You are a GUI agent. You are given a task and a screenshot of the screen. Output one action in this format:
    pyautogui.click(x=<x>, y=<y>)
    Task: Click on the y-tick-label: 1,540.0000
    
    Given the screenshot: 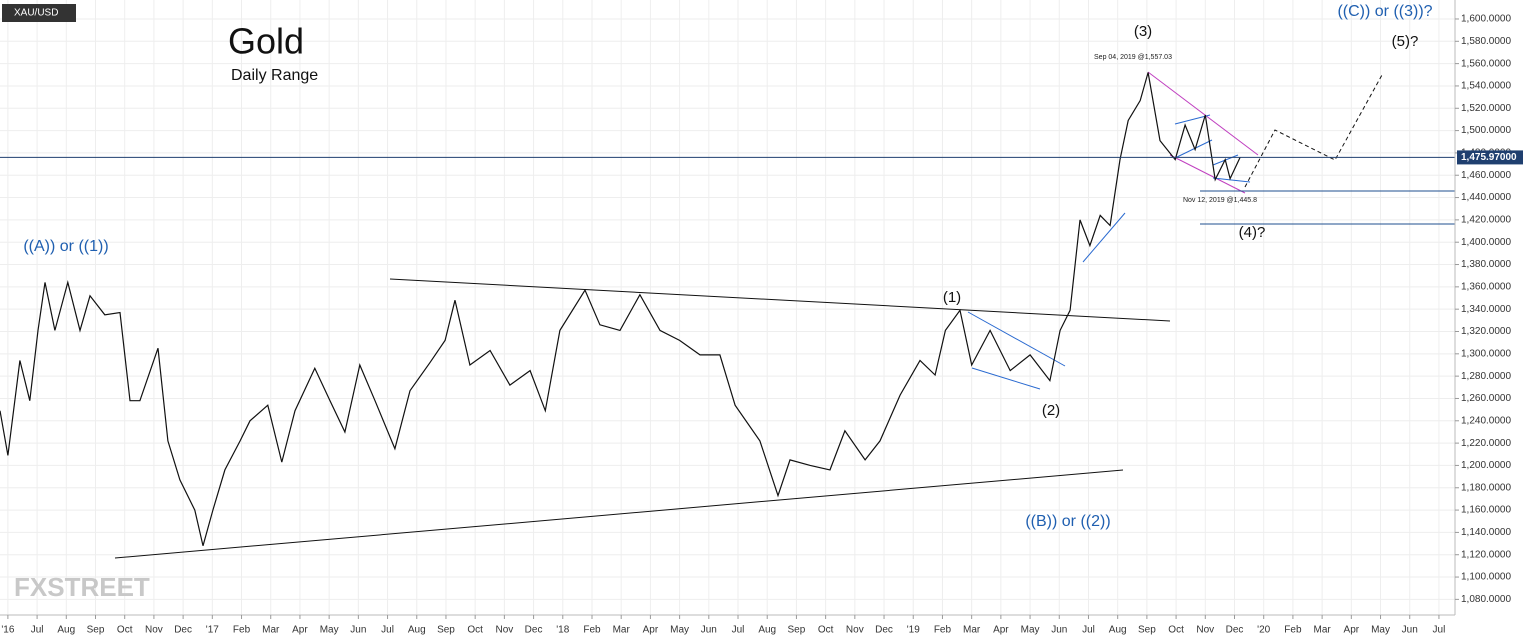 What is the action you would take?
    pyautogui.click(x=1486, y=86)
    